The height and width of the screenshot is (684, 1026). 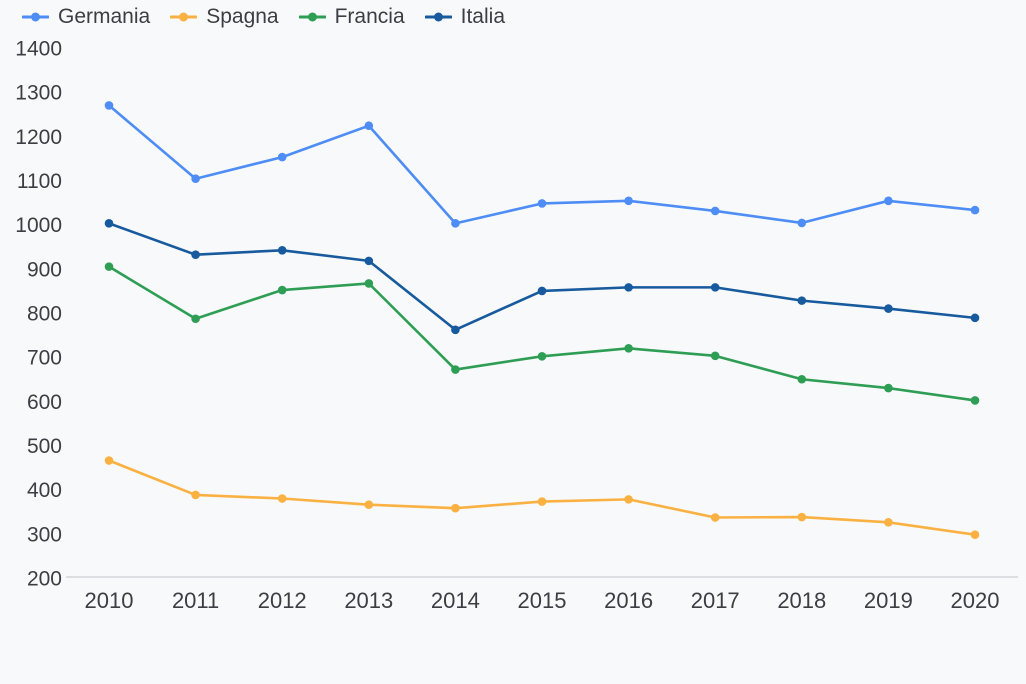 I want to click on data-point-francia-2012, so click(x=282, y=290).